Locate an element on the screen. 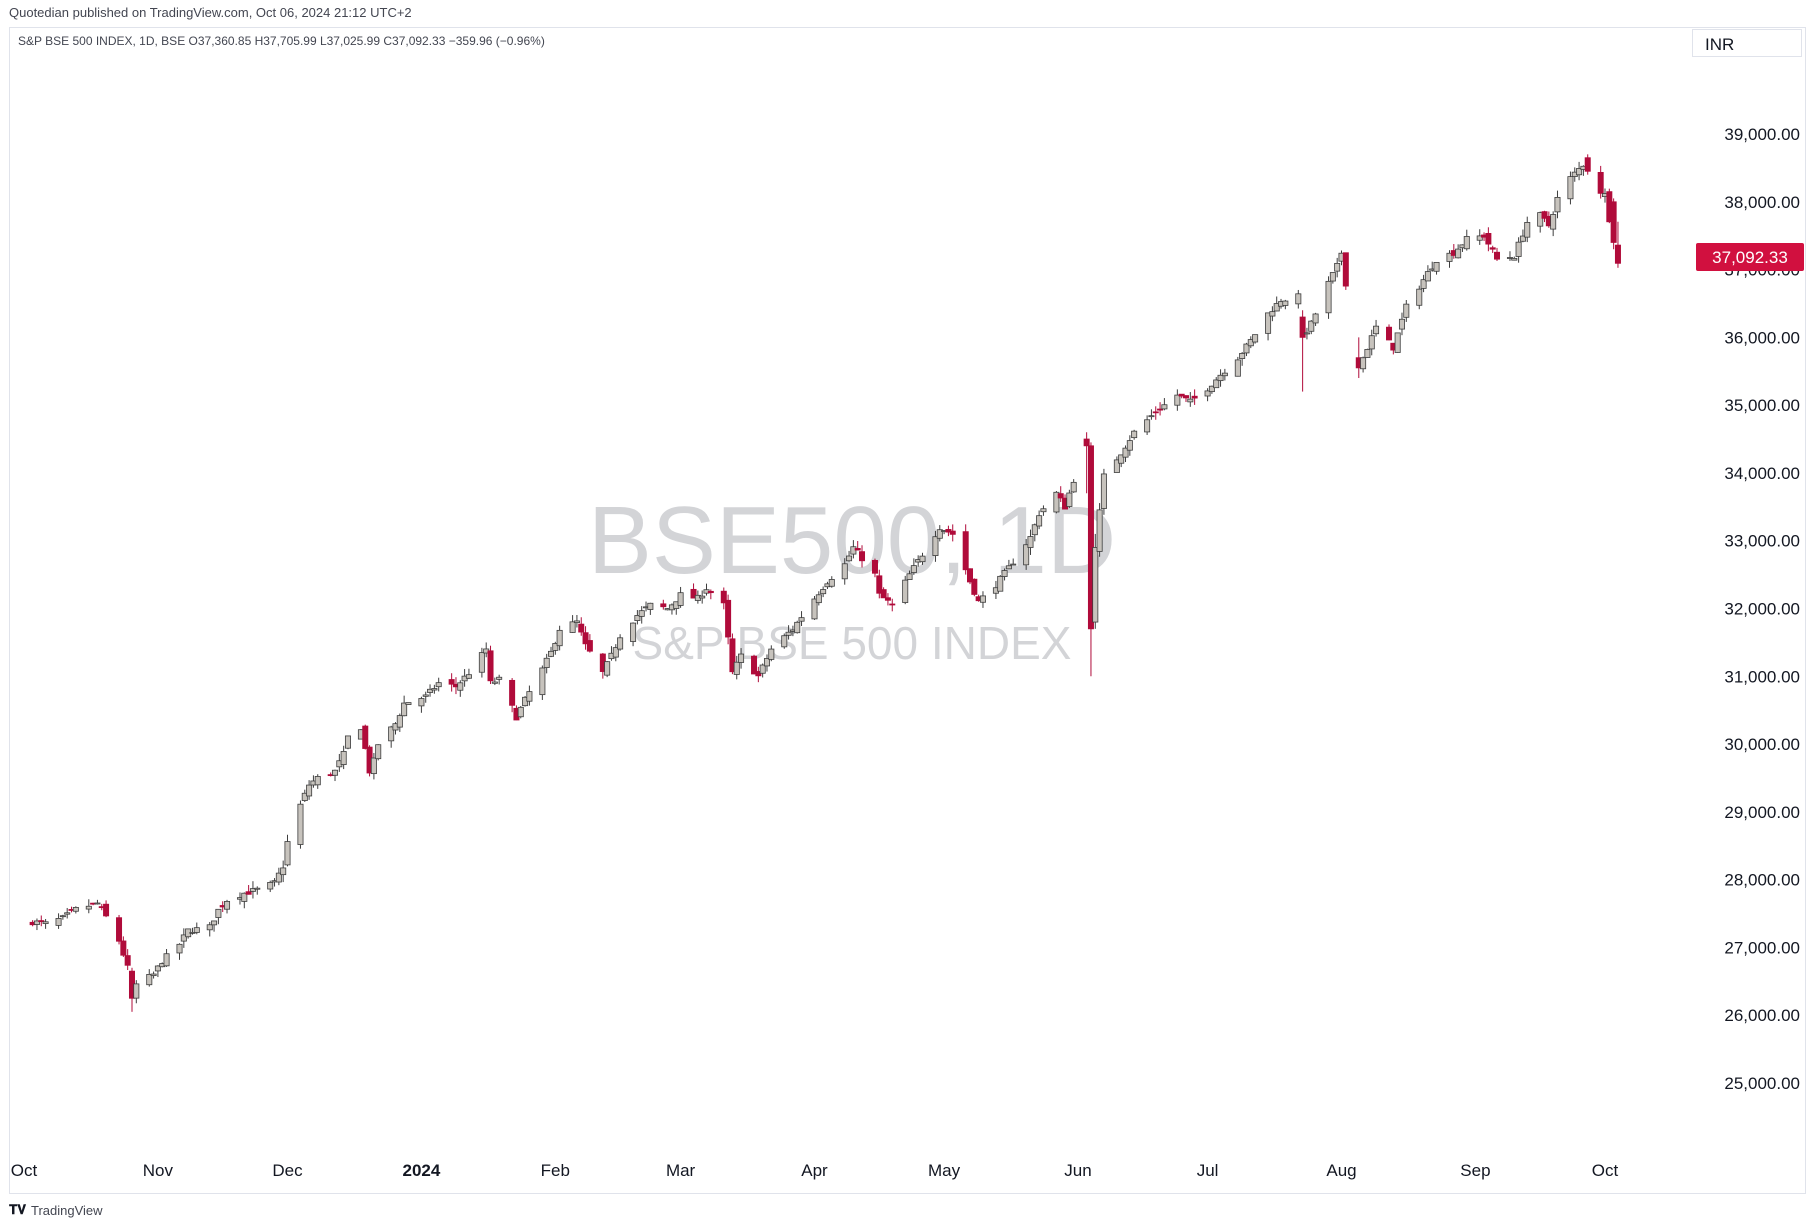  y-tick-label: 32,000.00 is located at coordinates (1762, 609).